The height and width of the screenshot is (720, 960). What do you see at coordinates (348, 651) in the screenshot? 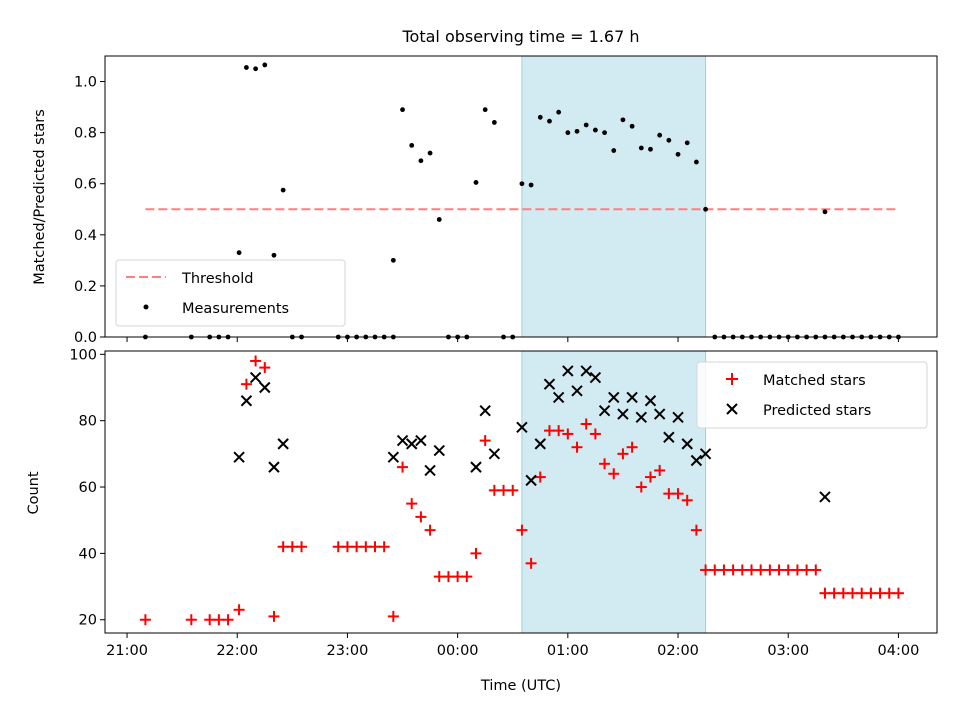
I see `x-tick-label: 23:00` at bounding box center [348, 651].